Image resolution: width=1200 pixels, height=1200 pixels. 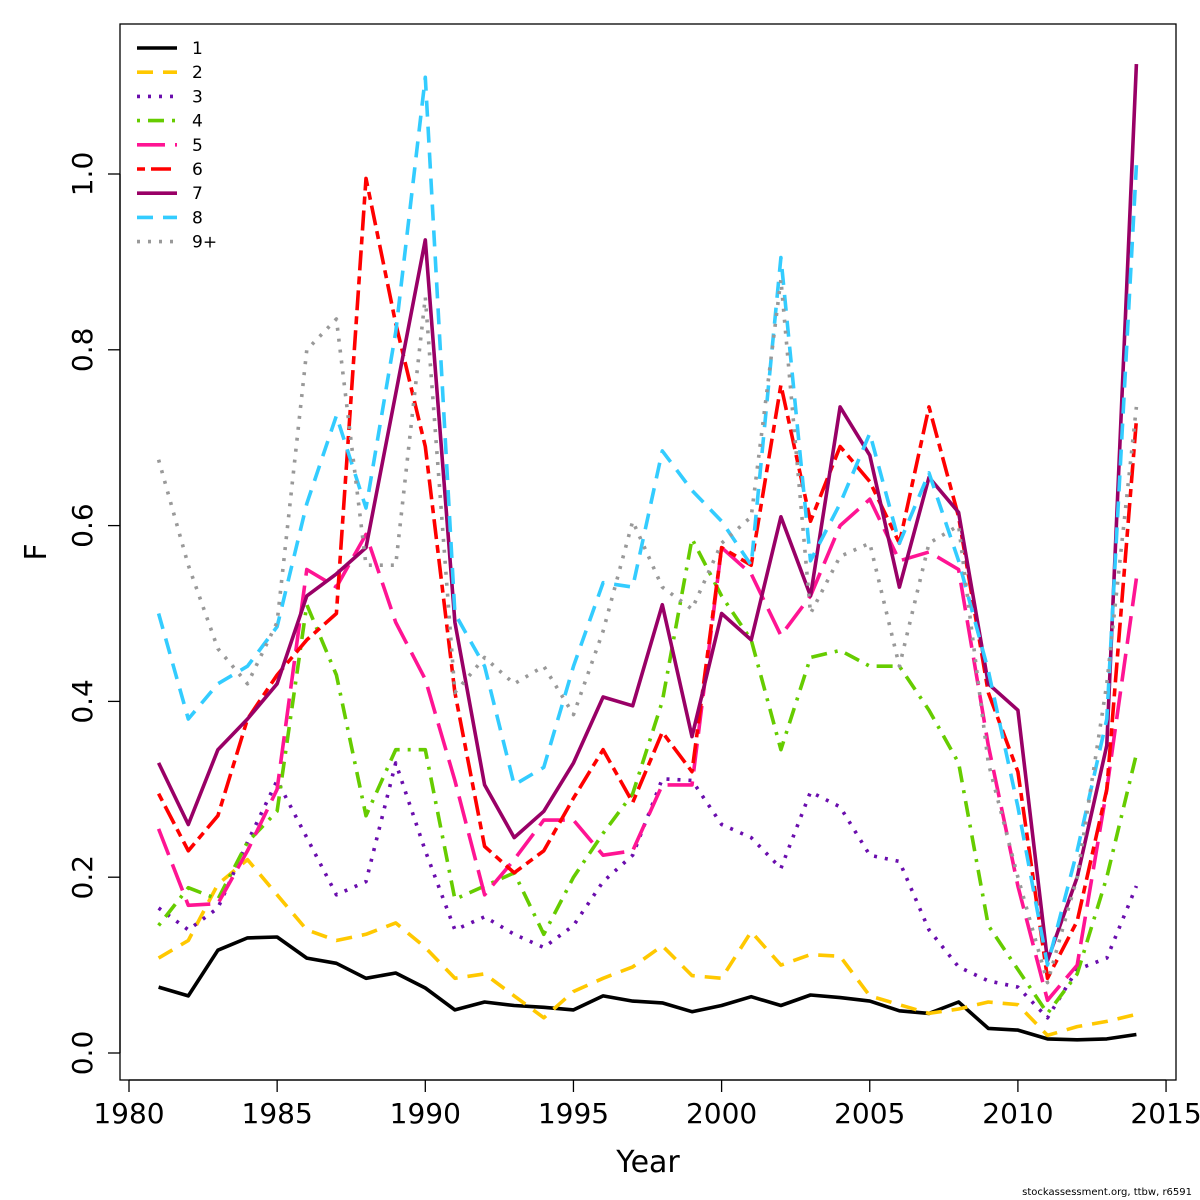 I want to click on x-tick-label: 2000, so click(x=721, y=1113).